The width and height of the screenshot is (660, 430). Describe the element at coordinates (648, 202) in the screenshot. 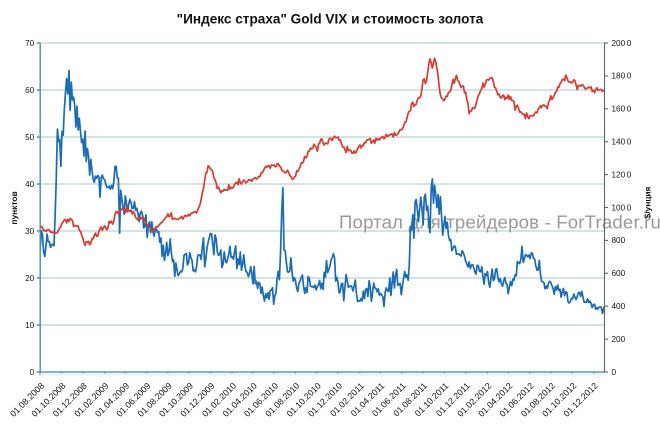

I see `svg-text: $/унция` at that location.